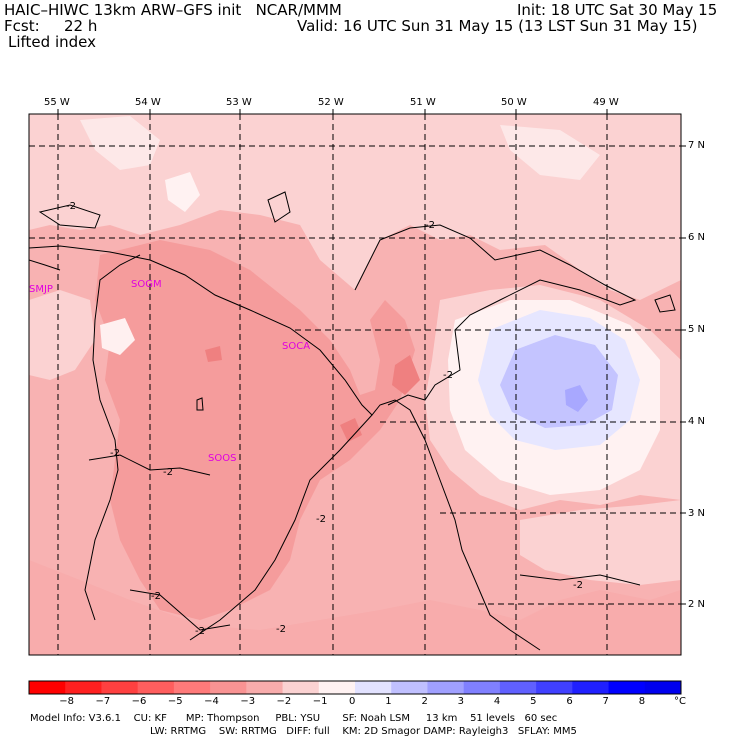  Describe the element at coordinates (284, 701) in the screenshot. I see `colorbar-tick-label: −2` at that location.